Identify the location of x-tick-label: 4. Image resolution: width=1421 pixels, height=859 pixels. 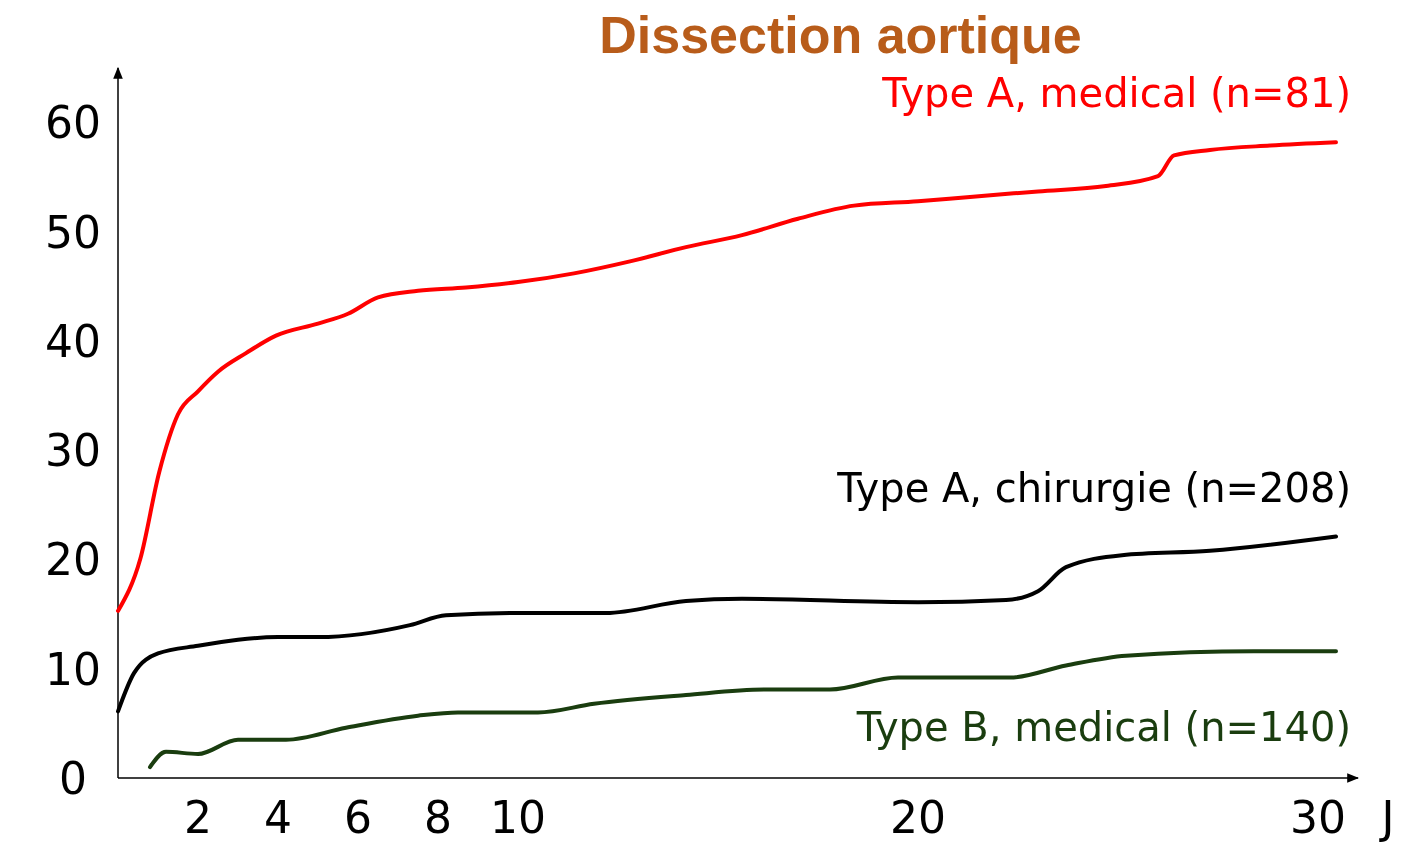
(278, 817).